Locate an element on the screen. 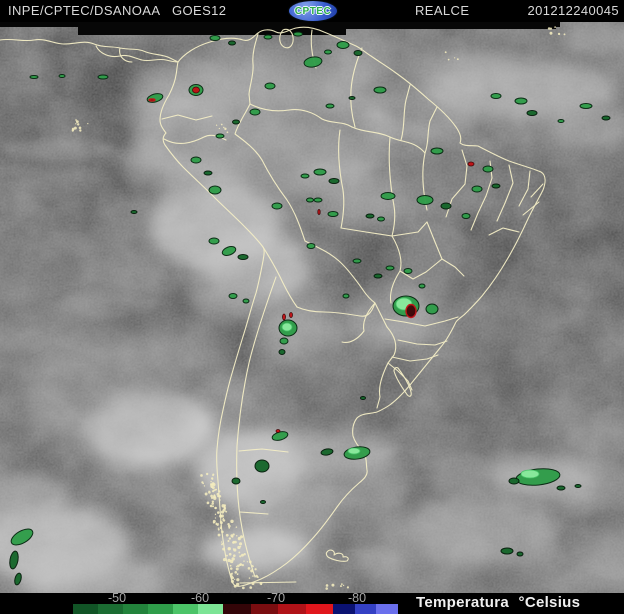 The image size is (624, 614). colorbar-panel: -50 -60 -70 -80 Temperatura °Celsius is located at coordinates (312, 602).